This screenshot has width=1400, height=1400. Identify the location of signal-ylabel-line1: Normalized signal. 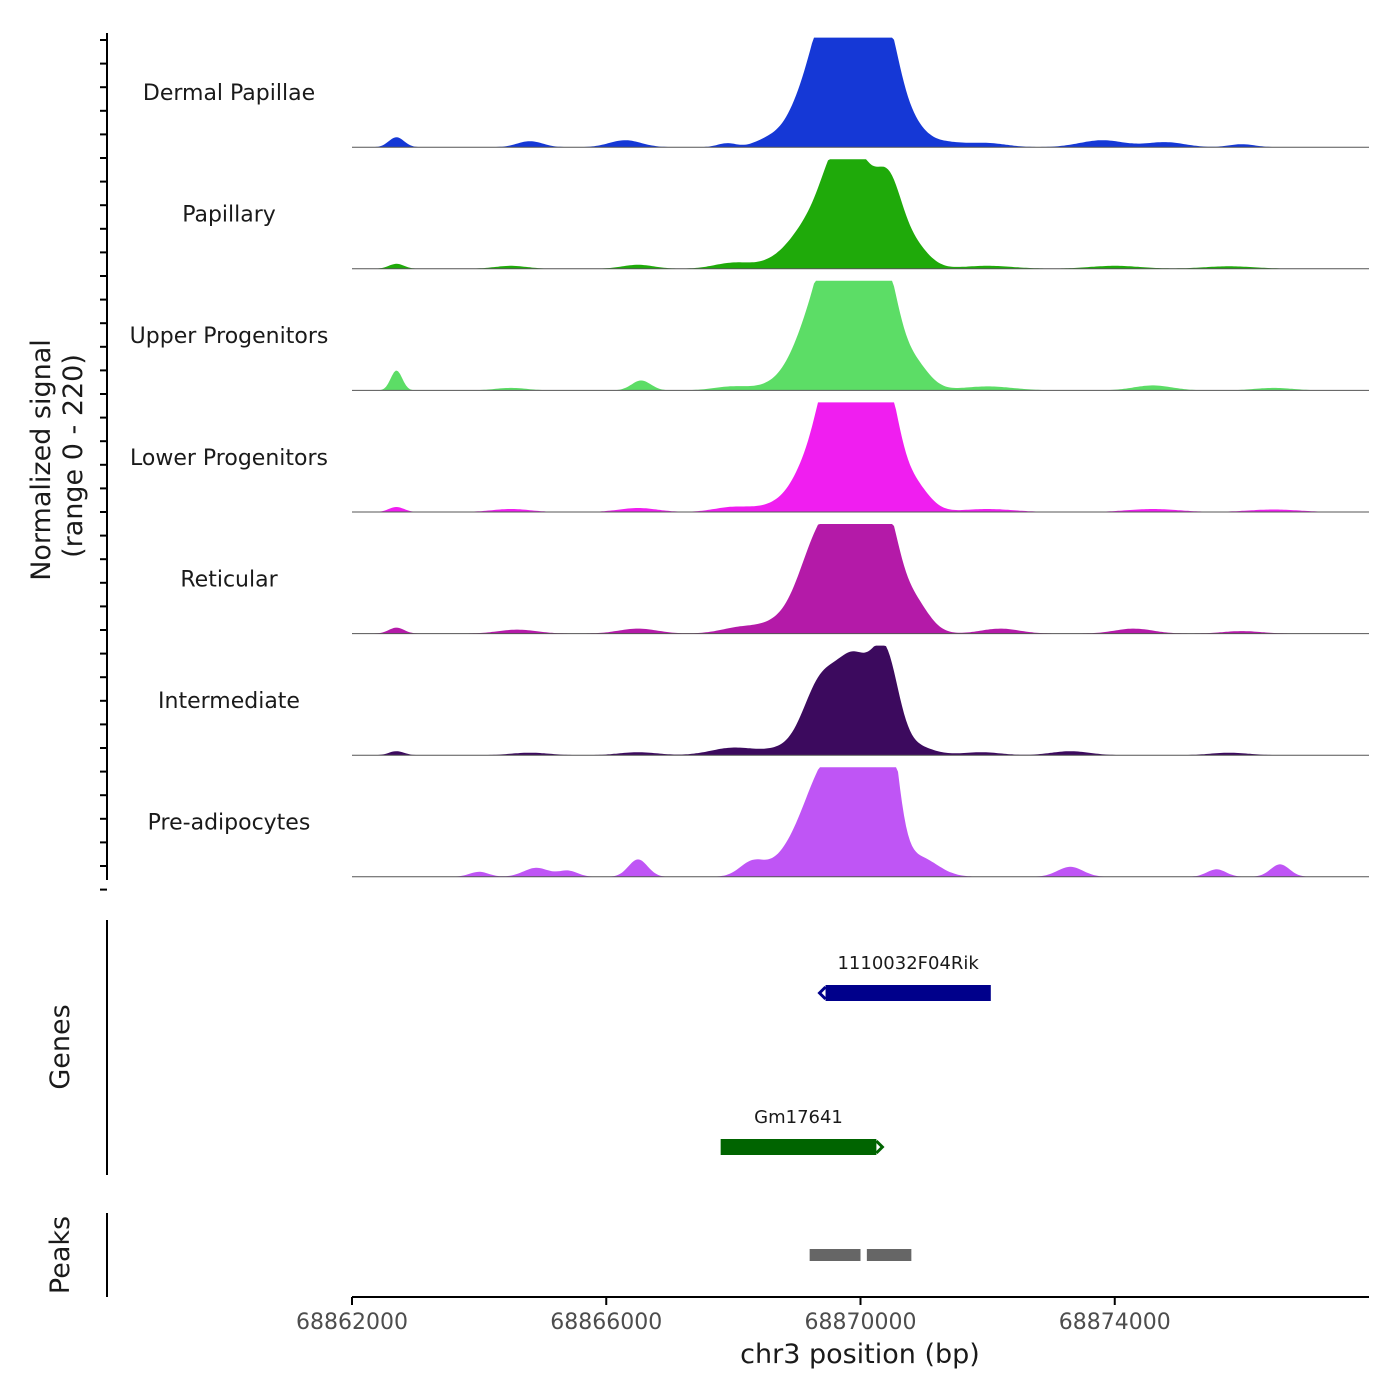
(41, 460).